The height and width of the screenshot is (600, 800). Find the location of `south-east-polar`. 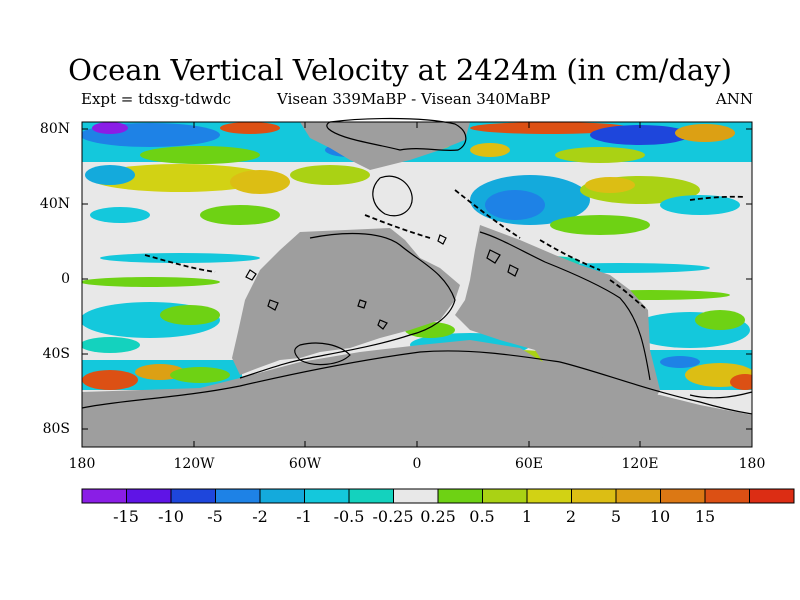

south-east-polar is located at coordinates (676, 418).